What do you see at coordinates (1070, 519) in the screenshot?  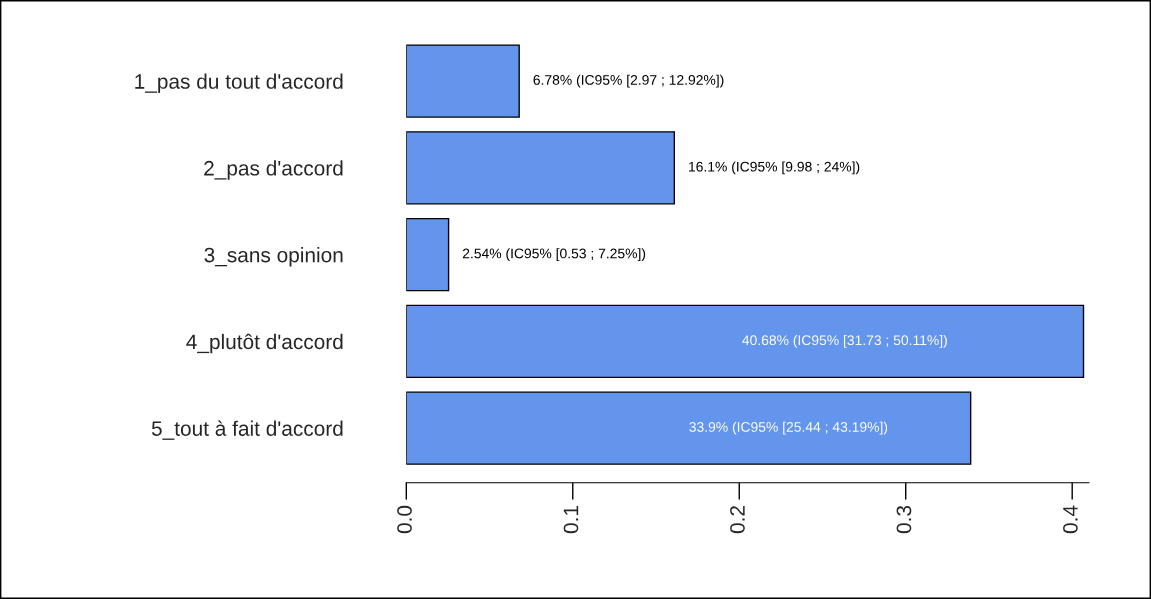 I see `x-tick-label: 0.4` at bounding box center [1070, 519].